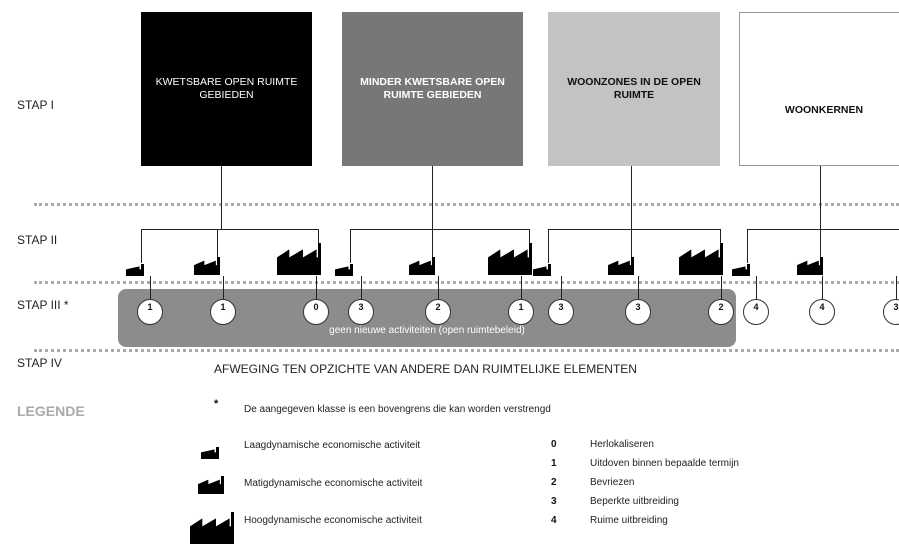 The image size is (899, 549). What do you see at coordinates (37, 240) in the screenshot?
I see `stage-label-2: STAP II` at bounding box center [37, 240].